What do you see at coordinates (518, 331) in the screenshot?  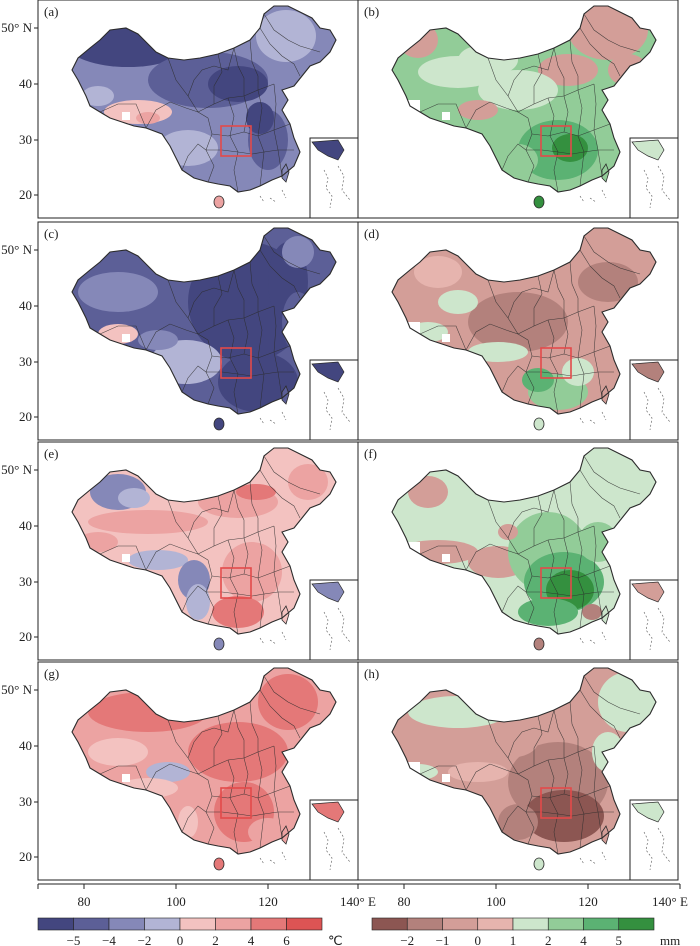 I see `map-panel-d: (d)` at bounding box center [518, 331].